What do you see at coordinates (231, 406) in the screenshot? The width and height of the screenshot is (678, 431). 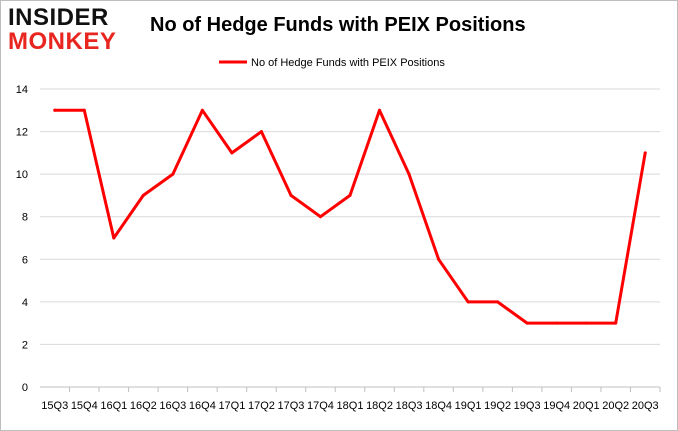 I see `x-tick-label: 17Q1` at bounding box center [231, 406].